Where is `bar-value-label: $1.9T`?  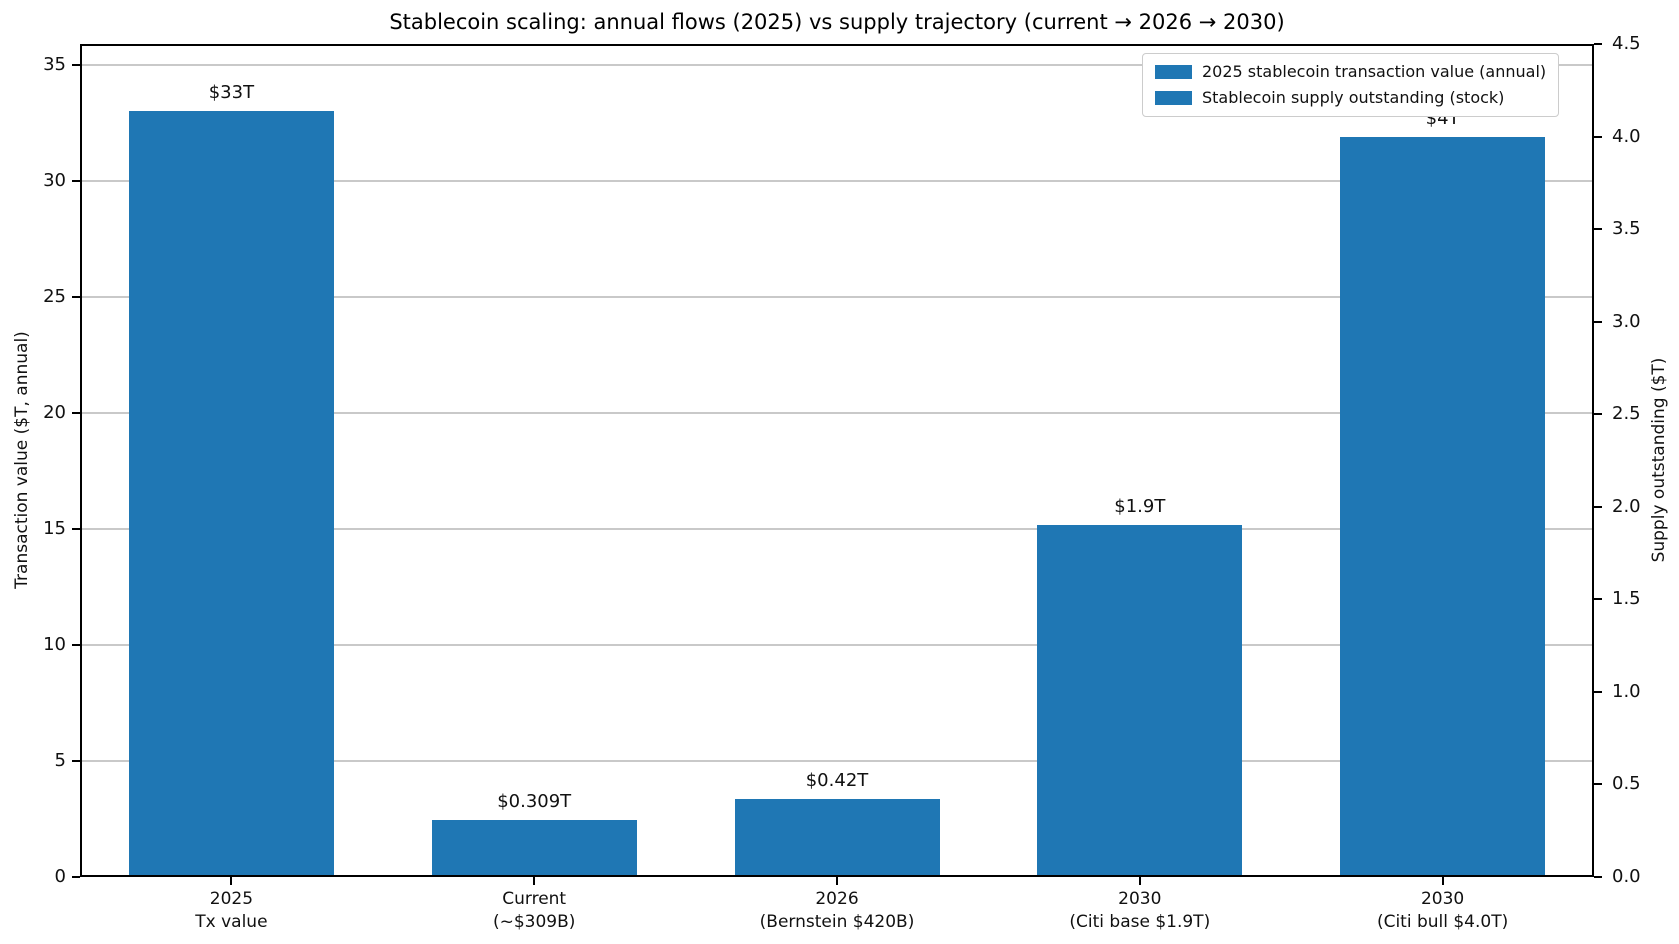
bar-value-label: $1.9T is located at coordinates (1140, 507).